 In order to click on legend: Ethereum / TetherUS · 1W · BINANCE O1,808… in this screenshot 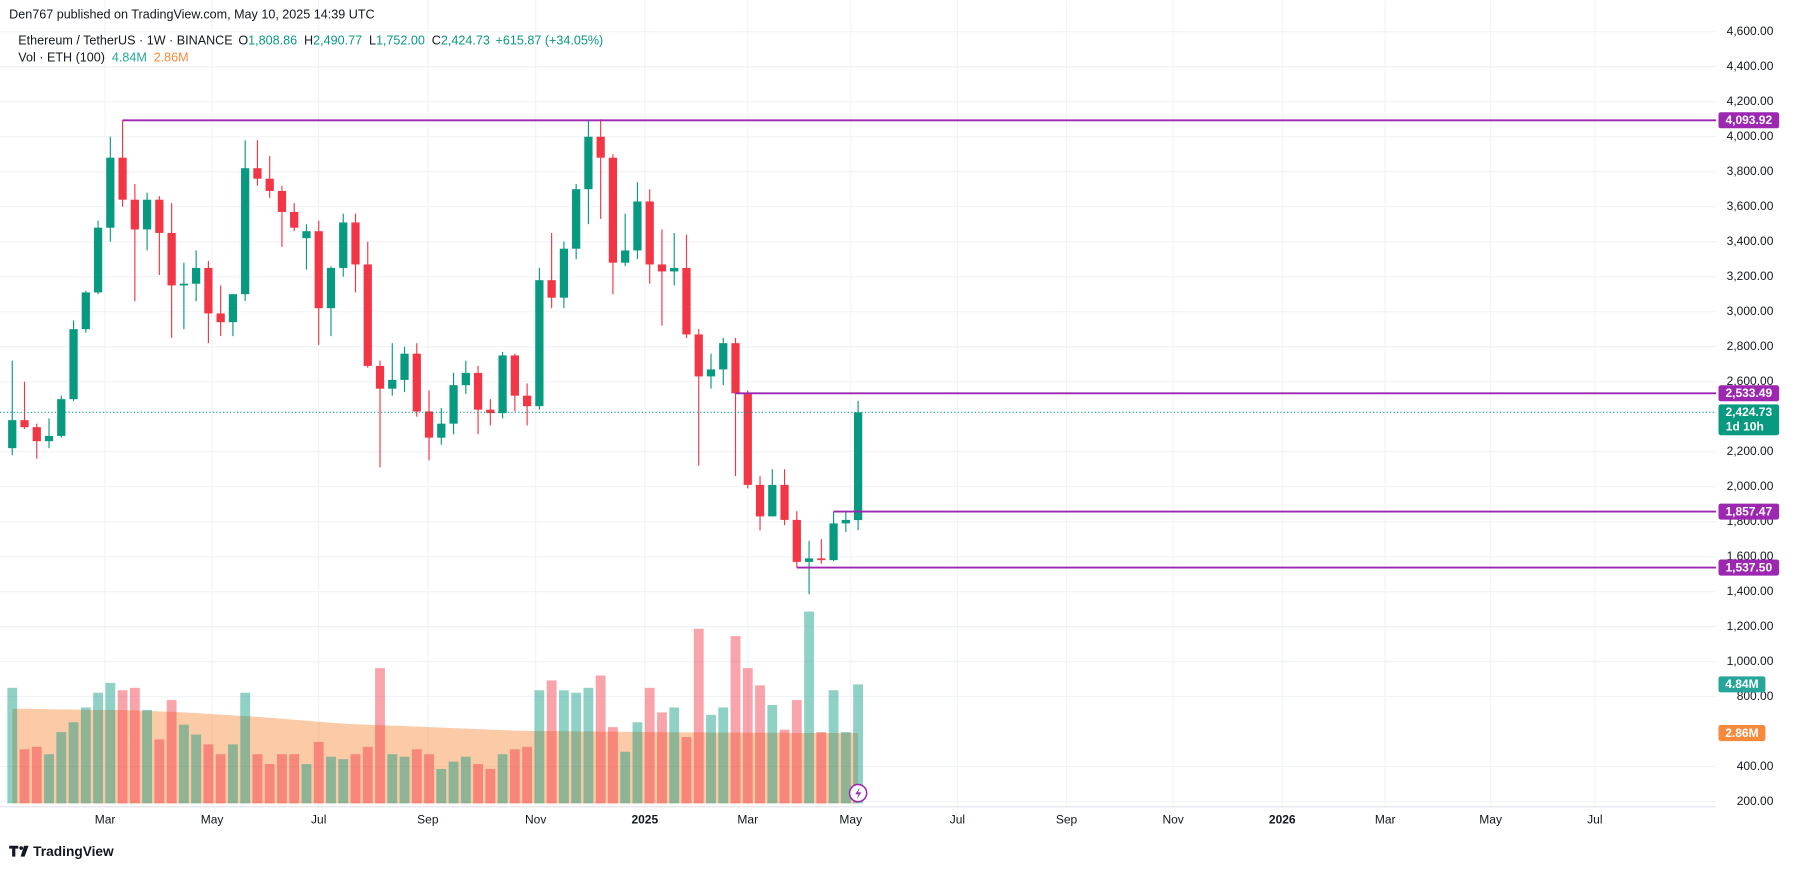, I will do `click(310, 49)`.